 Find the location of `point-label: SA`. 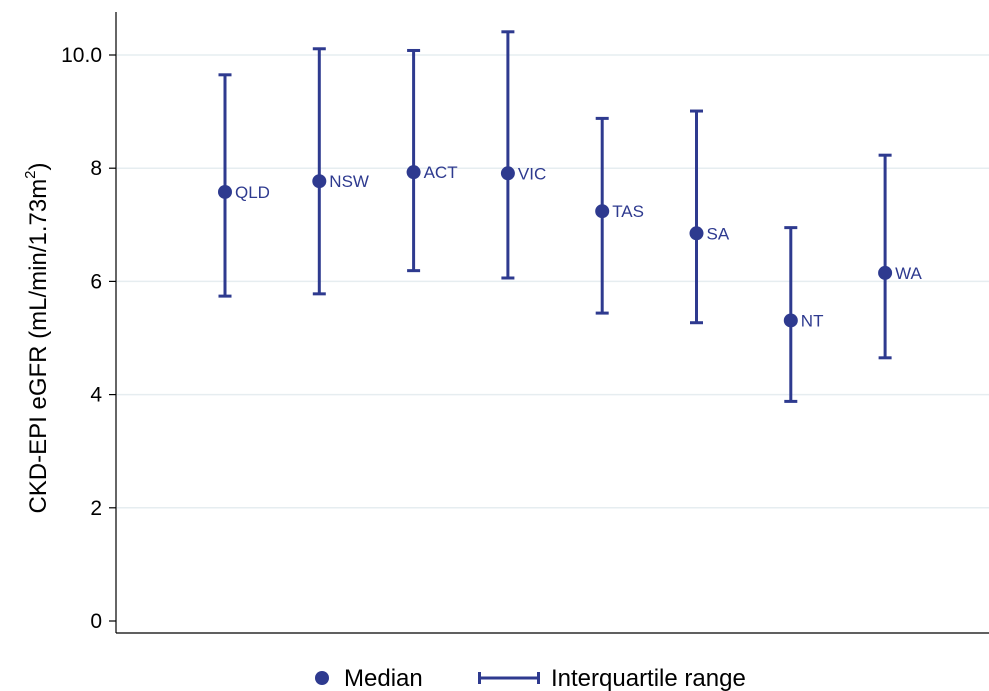

point-label: SA is located at coordinates (718, 233).